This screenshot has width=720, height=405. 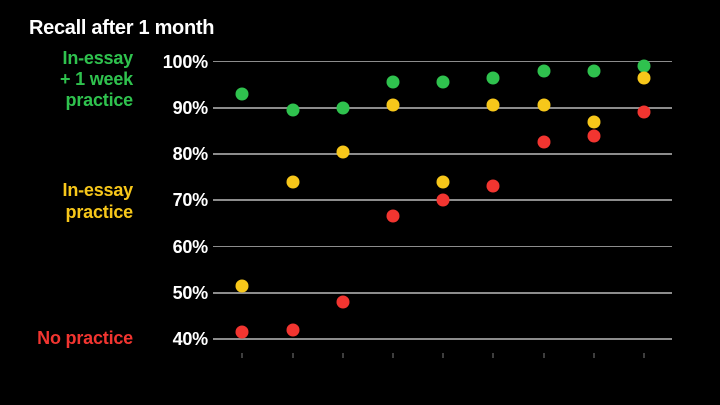 I want to click on chart-title: Recall after 1 month, so click(x=122, y=28).